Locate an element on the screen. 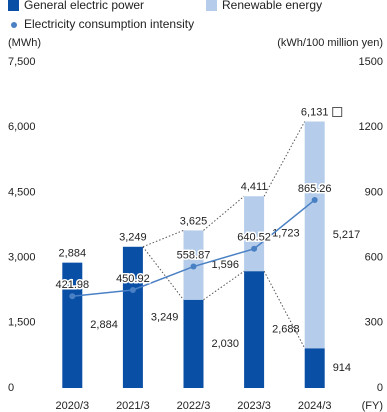  total-label: 3,625 is located at coordinates (194, 221).